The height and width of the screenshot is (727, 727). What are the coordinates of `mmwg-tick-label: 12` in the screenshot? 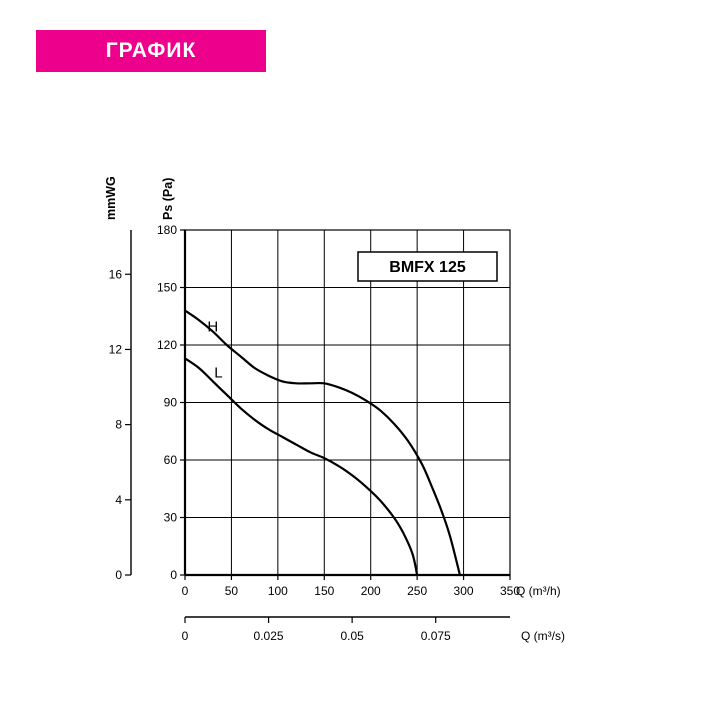 It's located at (116, 349).